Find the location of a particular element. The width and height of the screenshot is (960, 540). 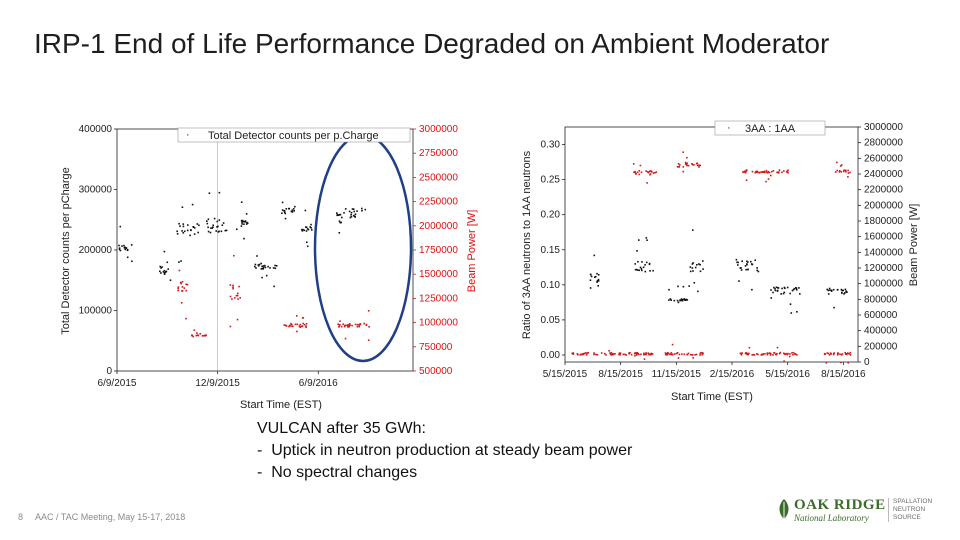

chart1-y2-tick-label: 2000000 is located at coordinates (438, 226).